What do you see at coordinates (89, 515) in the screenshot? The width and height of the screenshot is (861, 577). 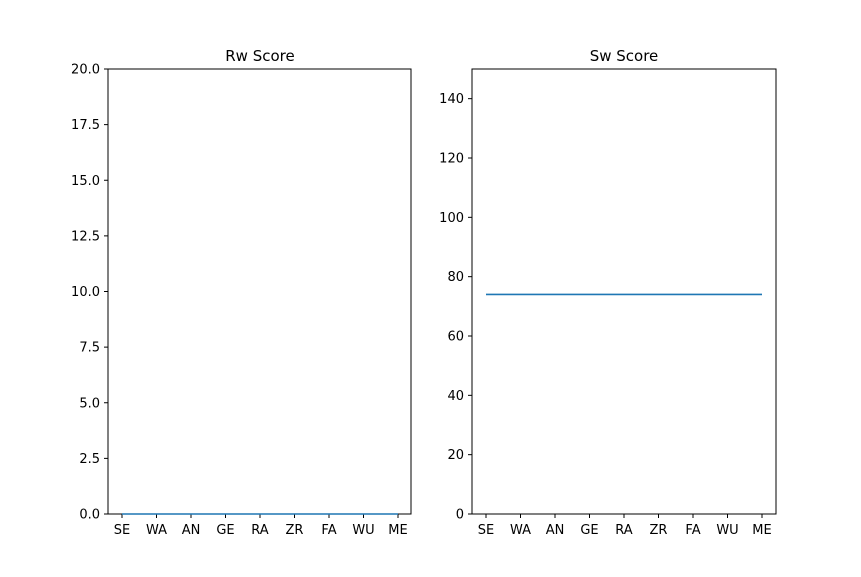 I see `y-tick-label: 0.0` at bounding box center [89, 515].